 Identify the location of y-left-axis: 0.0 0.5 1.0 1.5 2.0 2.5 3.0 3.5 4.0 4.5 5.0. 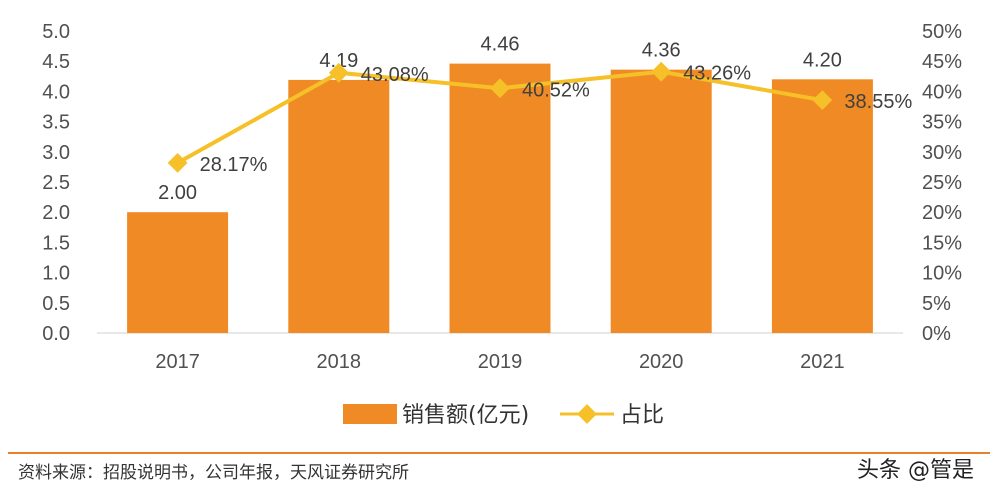
(56, 183).